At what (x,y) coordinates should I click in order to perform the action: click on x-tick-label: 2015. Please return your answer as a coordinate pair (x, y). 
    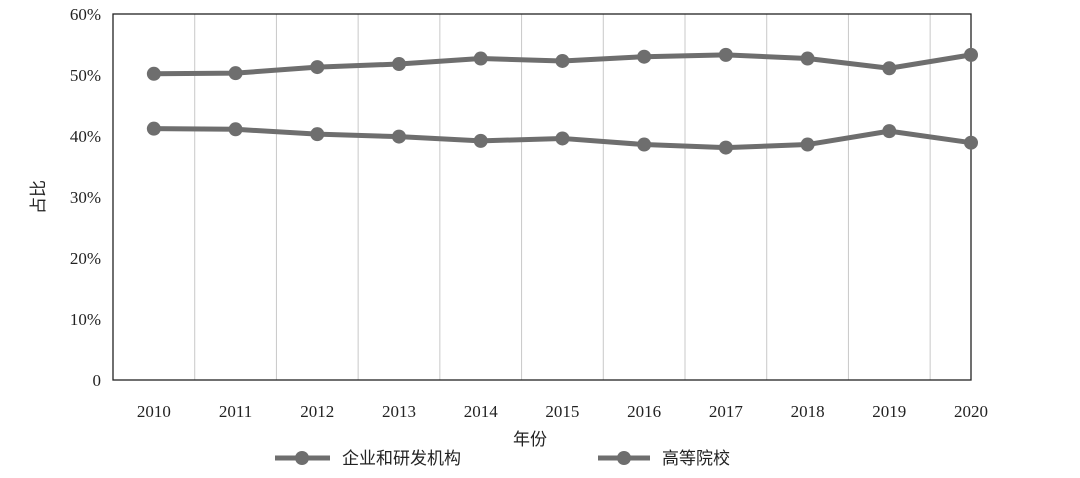
    Looking at the image, I should click on (562, 411).